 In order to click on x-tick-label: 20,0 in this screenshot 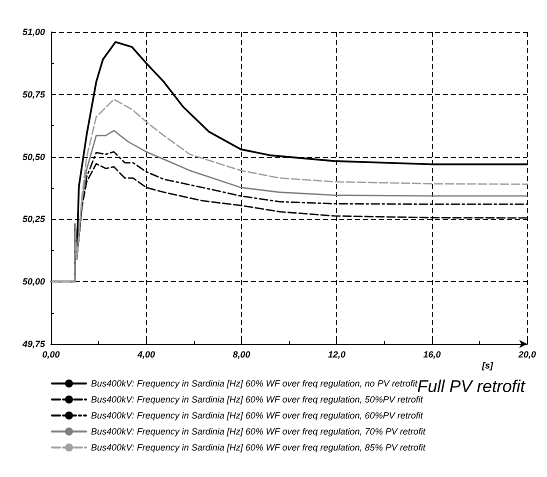, I will do `click(526, 355)`.